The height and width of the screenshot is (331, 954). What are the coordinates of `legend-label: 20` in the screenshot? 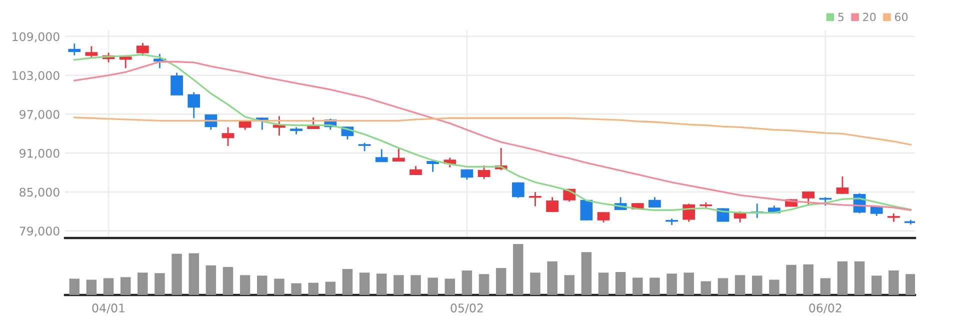 It's located at (869, 17).